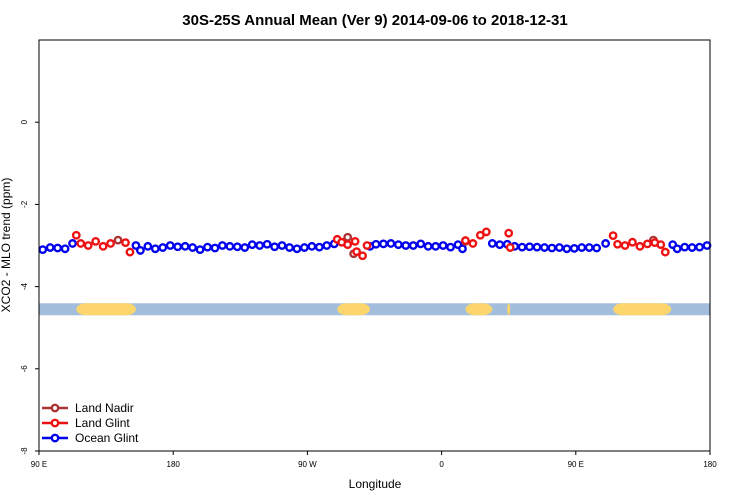 Image resolution: width=750 pixels, height=500 pixels. What do you see at coordinates (24, 369) in the screenshot?
I see `y-tick-label: -6` at bounding box center [24, 369].